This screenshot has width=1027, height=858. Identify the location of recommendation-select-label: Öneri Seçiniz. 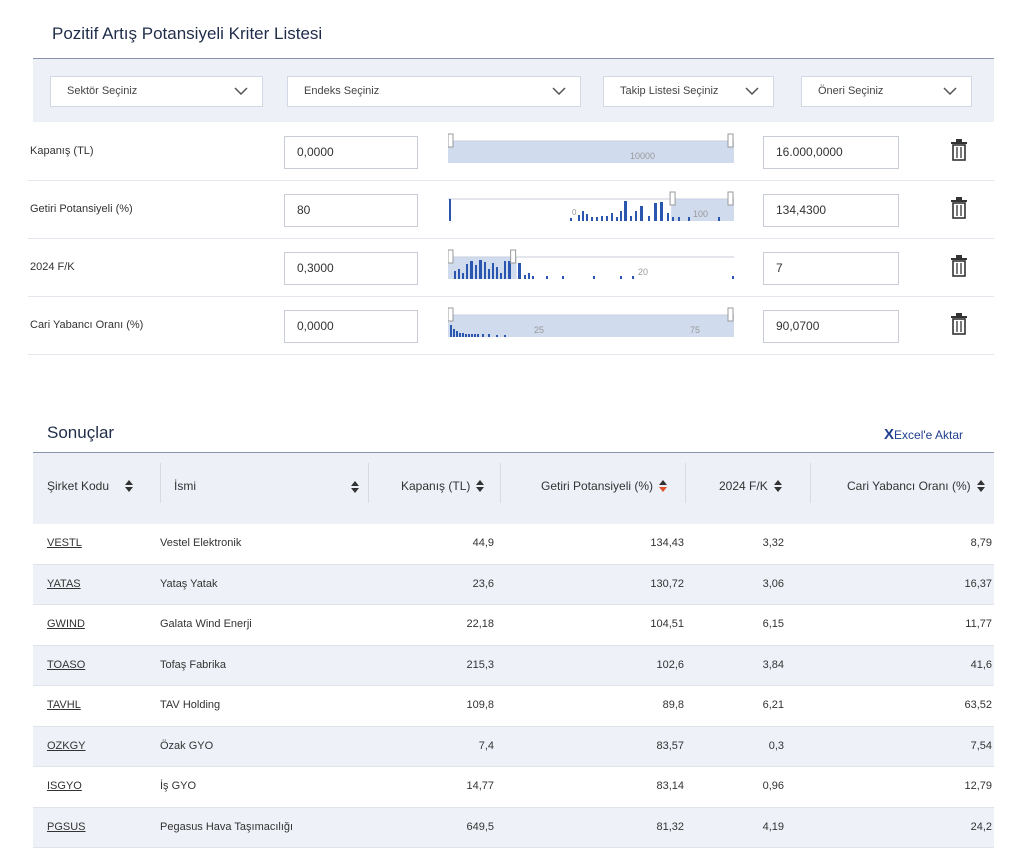
(851, 91).